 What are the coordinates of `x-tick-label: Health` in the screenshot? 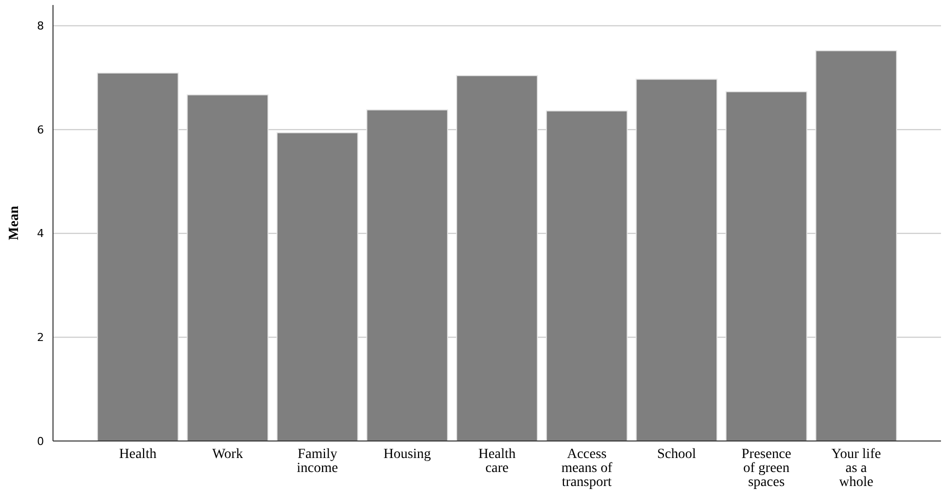 It's located at (137, 454).